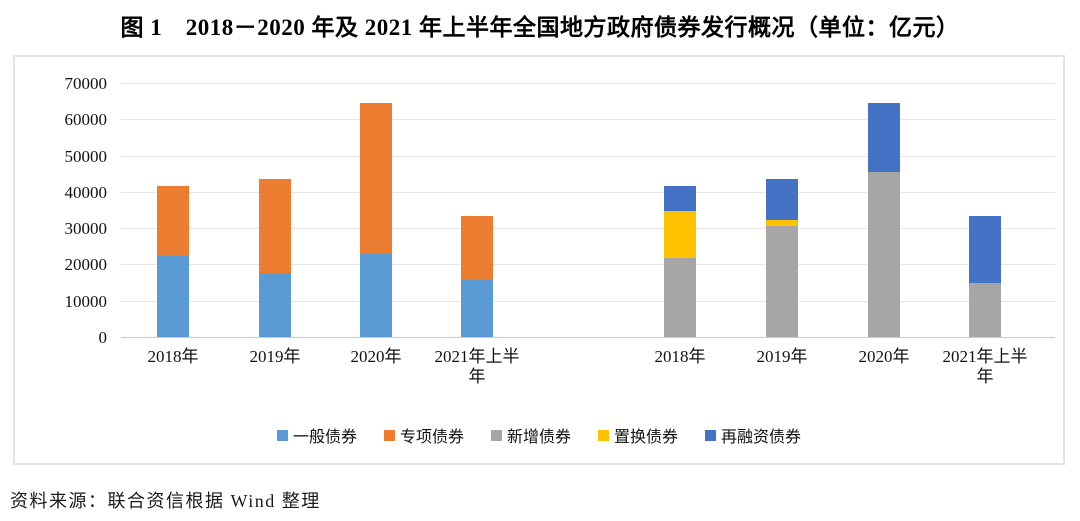 The width and height of the screenshot is (1080, 521). I want to click on legend-item: 专项债券, so click(423, 435).